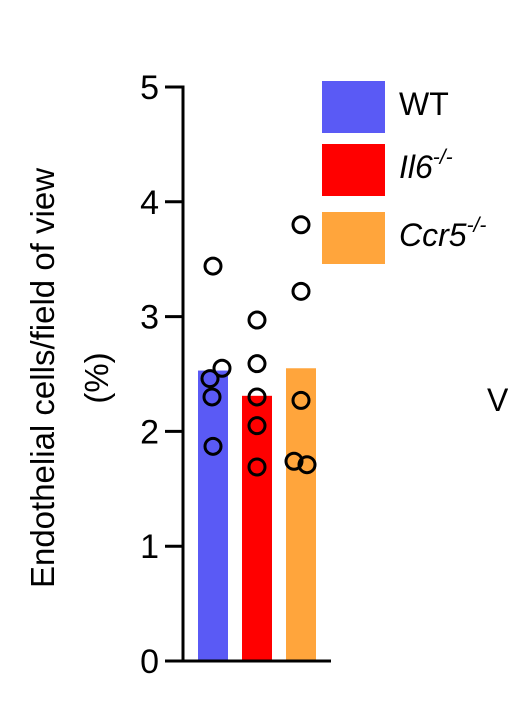 The height and width of the screenshot is (722, 508). I want to click on points-group, so click(258, 346).